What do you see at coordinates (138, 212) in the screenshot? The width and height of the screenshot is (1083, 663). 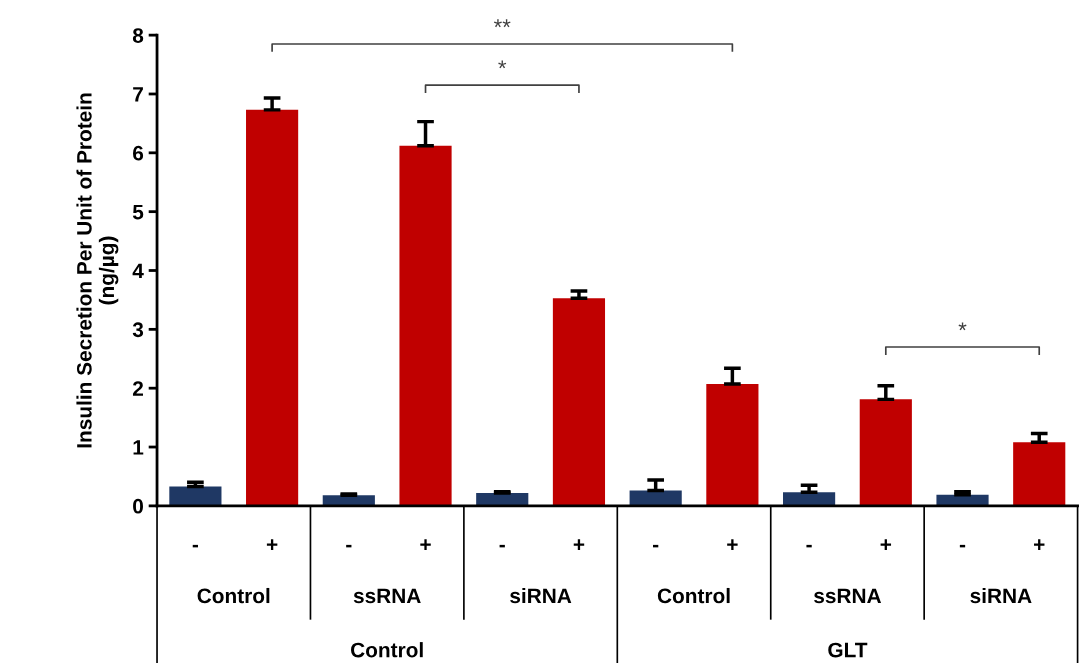 I see `y-tick-label: 5` at bounding box center [138, 212].